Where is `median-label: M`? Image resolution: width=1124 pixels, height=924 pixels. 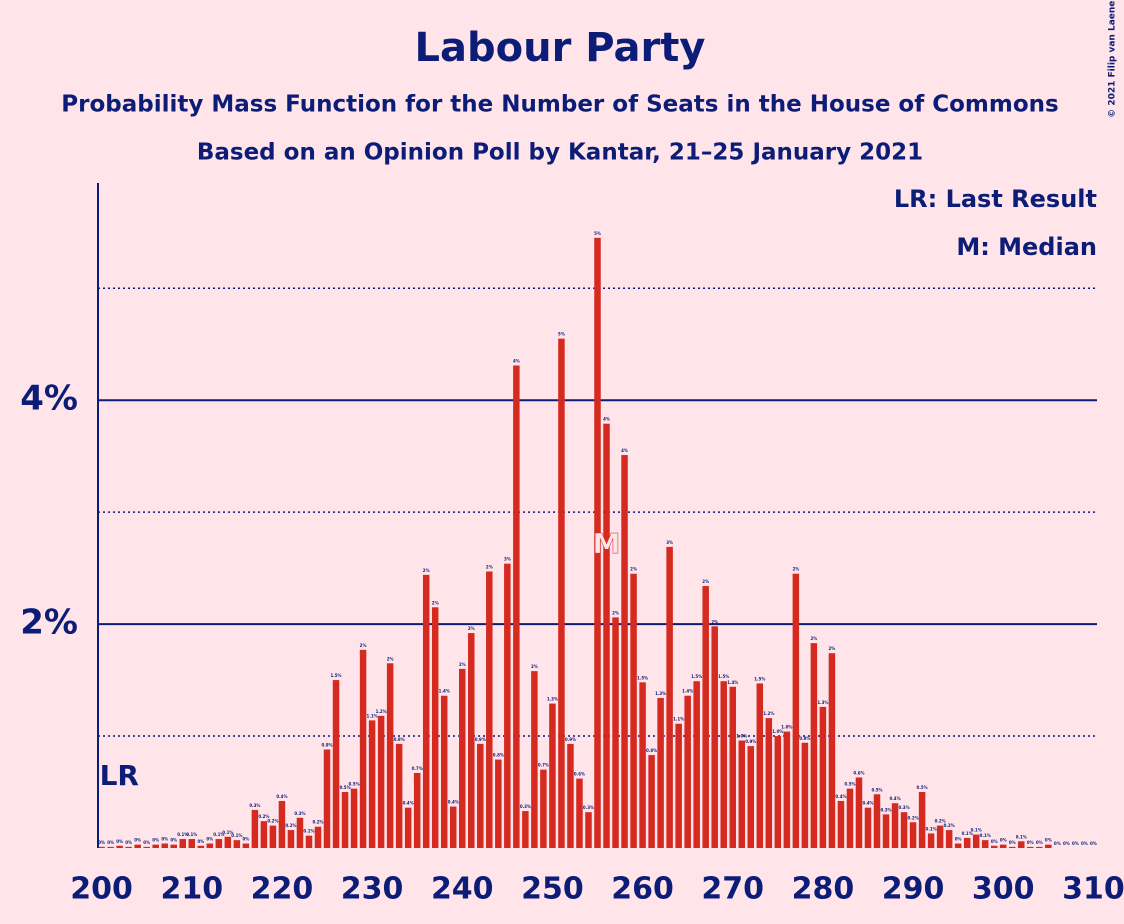 median-label: M is located at coordinates (607, 543).